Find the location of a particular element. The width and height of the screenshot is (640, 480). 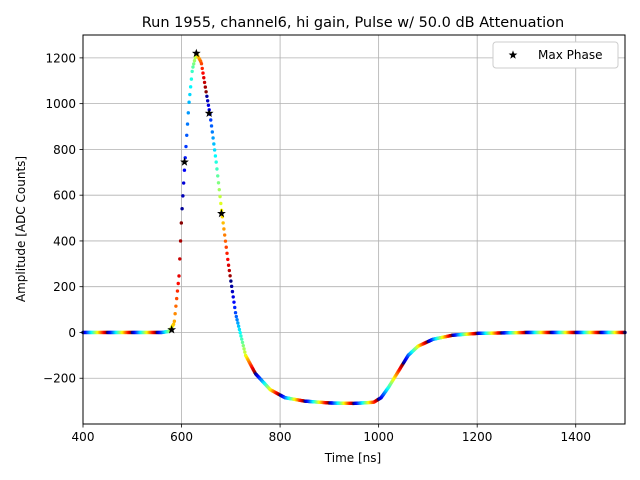

legend-star-icon is located at coordinates (513, 54).